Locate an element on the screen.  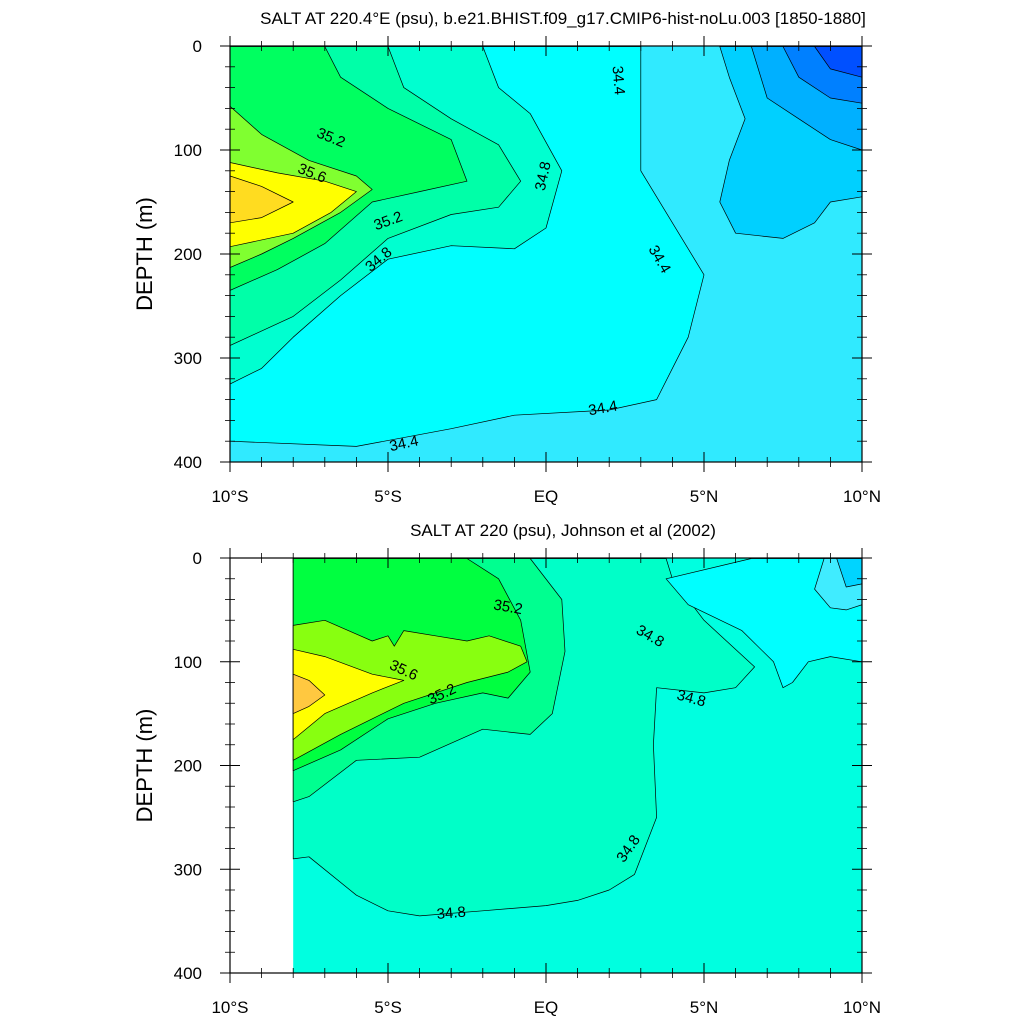
chart-title: SALT AT 220 (psu), Johnson et al (2002) is located at coordinates (563, 530).